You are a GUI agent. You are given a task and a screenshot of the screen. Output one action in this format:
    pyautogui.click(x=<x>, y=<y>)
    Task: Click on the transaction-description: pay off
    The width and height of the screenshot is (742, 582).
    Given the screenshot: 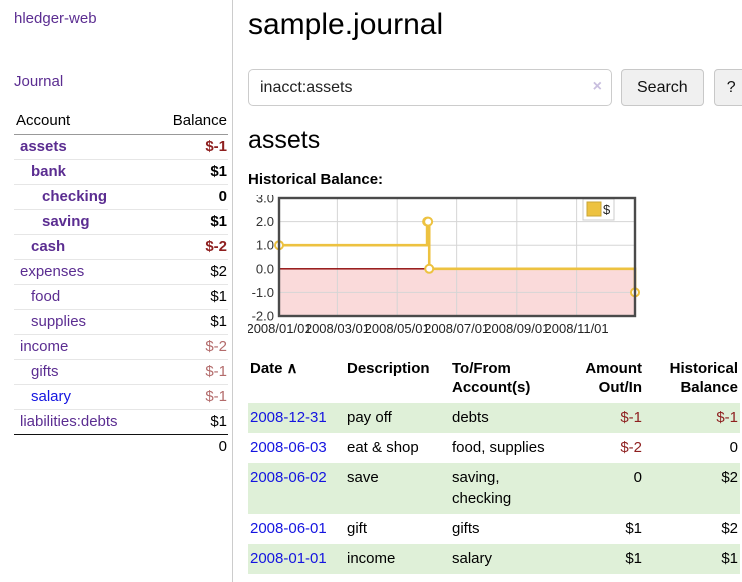 What is the action you would take?
    pyautogui.click(x=369, y=417)
    